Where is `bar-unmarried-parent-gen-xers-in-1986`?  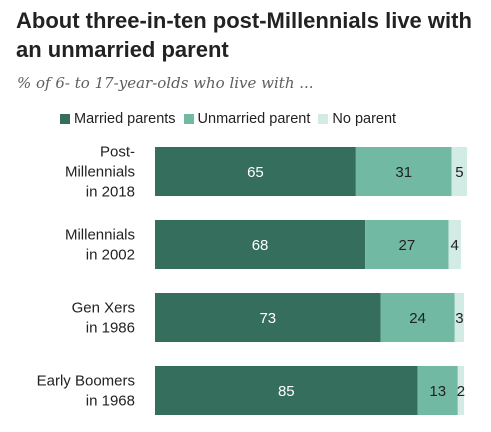
bar-unmarried-parent-gen-xers-in-1986 is located at coordinates (417, 317).